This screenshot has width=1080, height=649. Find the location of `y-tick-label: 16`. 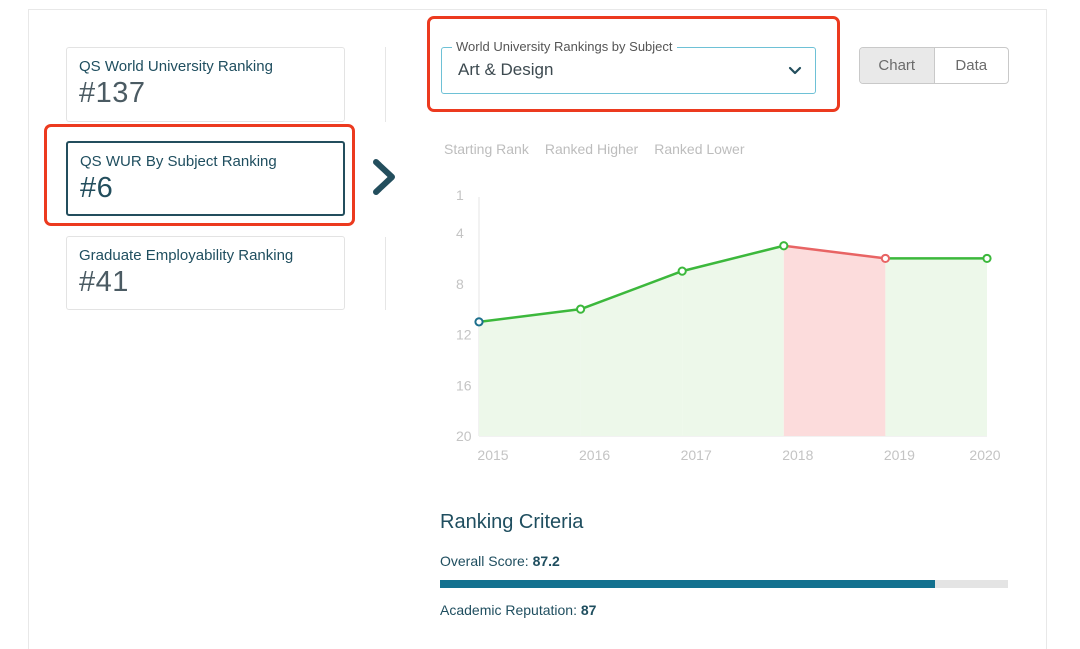

y-tick-label: 16 is located at coordinates (464, 385).